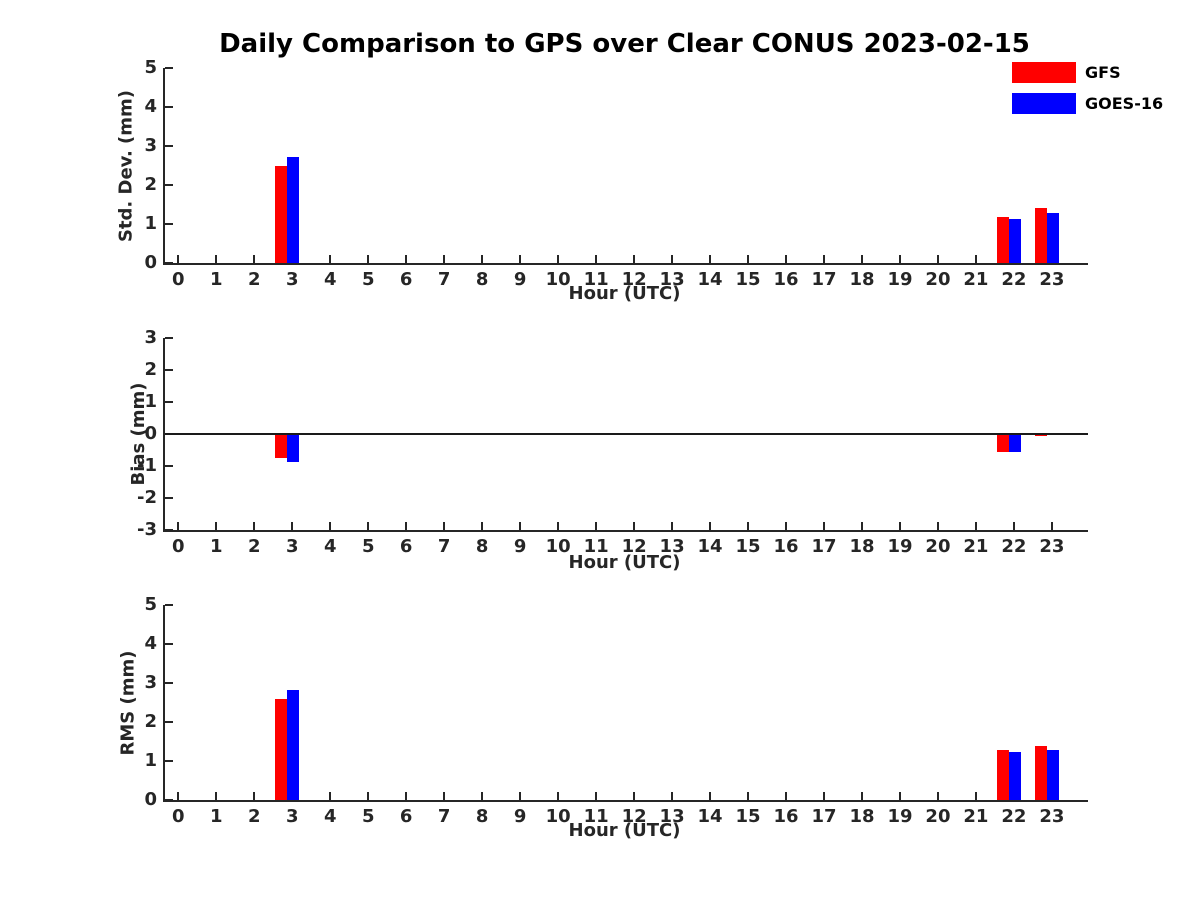 The image size is (1200, 900). I want to click on bar-gfs-h23, so click(1040, 772).